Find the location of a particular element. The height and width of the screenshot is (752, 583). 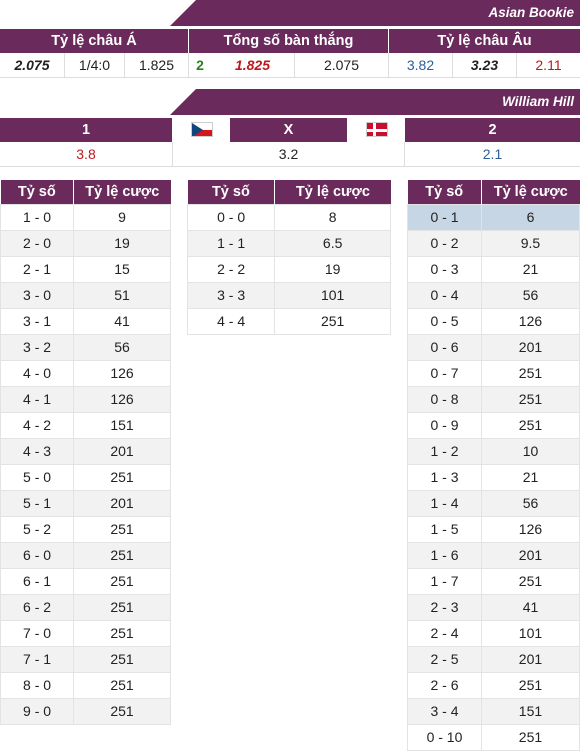

european-odds-header: Tỷ lệ châu Âu is located at coordinates (484, 41).